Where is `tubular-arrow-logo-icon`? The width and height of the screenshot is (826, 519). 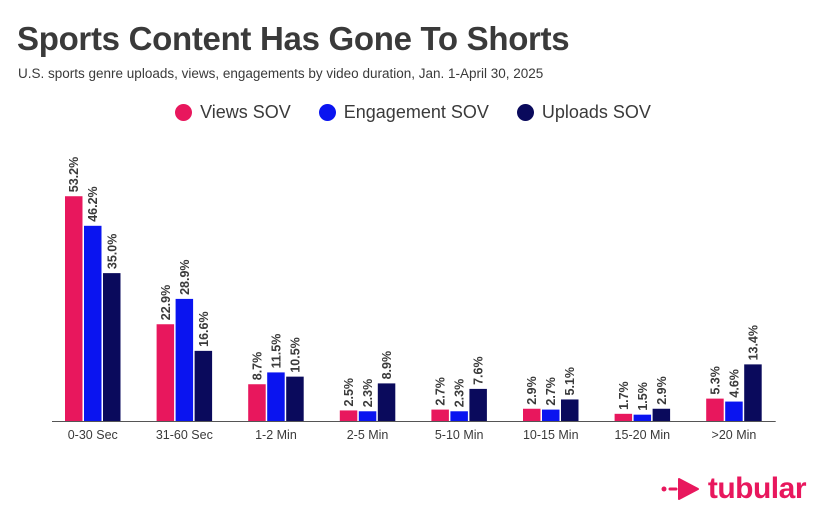 tubular-arrow-logo-icon is located at coordinates (680, 489).